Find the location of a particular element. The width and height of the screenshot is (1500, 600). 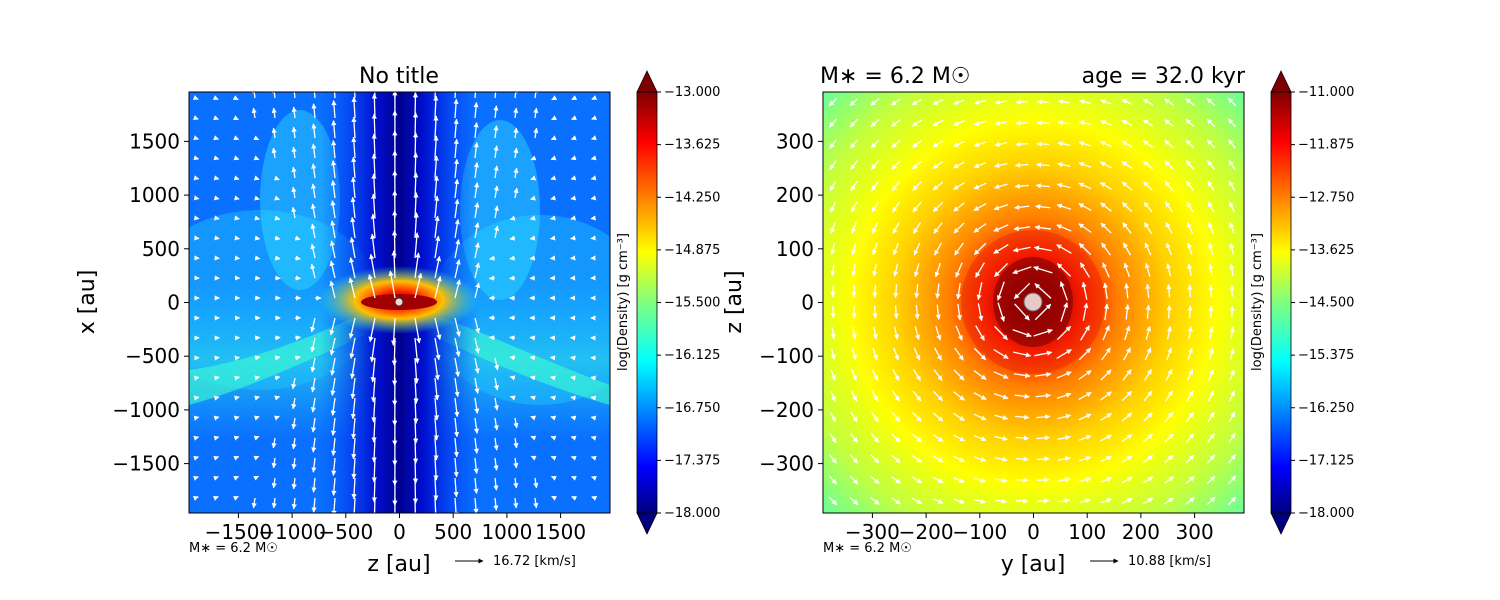

left-x-label: z [au] is located at coordinates (398, 564).